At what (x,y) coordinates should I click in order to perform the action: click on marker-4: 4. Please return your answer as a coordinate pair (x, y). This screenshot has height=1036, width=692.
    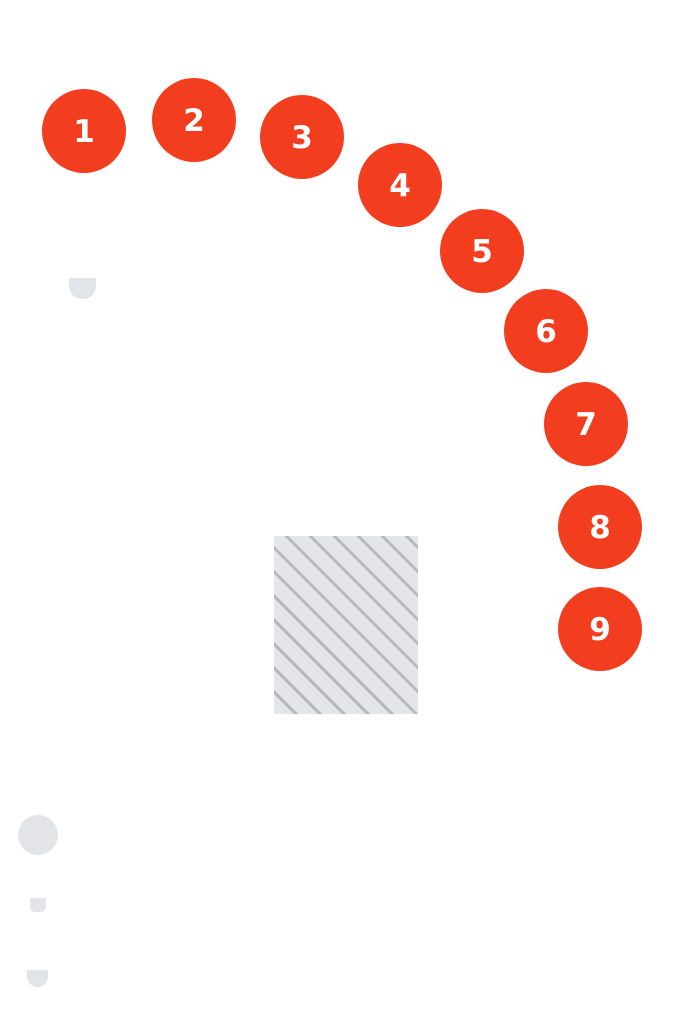
    Looking at the image, I should click on (400, 185).